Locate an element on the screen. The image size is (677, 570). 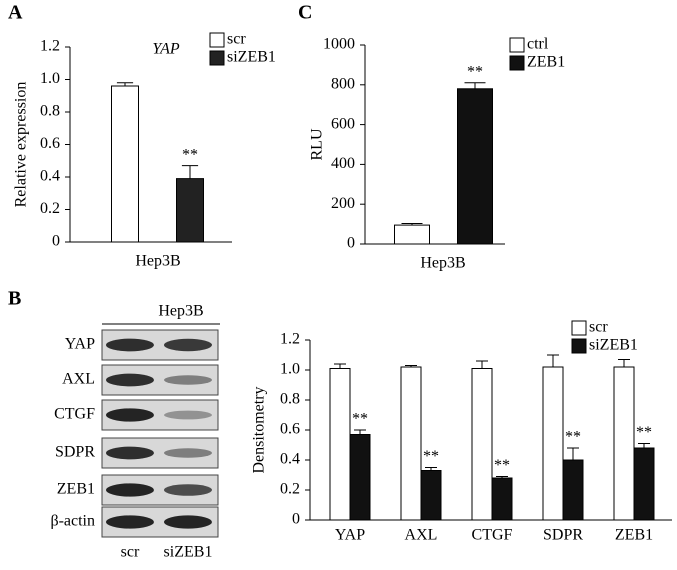
panel-label: A is located at coordinates (15, 13).